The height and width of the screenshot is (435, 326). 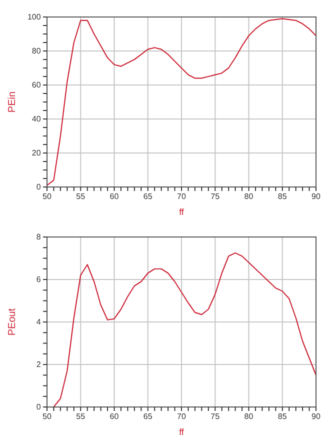 What do you see at coordinates (12, 322) in the screenshot?
I see `y-axis-title: PEout` at bounding box center [12, 322].